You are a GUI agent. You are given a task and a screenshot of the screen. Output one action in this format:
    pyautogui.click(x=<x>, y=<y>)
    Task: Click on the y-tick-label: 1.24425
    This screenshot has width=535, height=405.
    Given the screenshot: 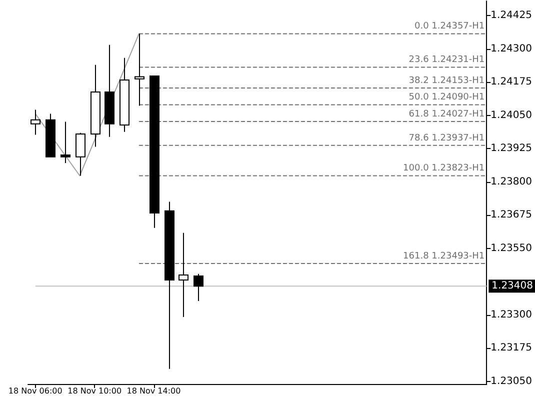 What is the action you would take?
    pyautogui.click(x=511, y=16)
    